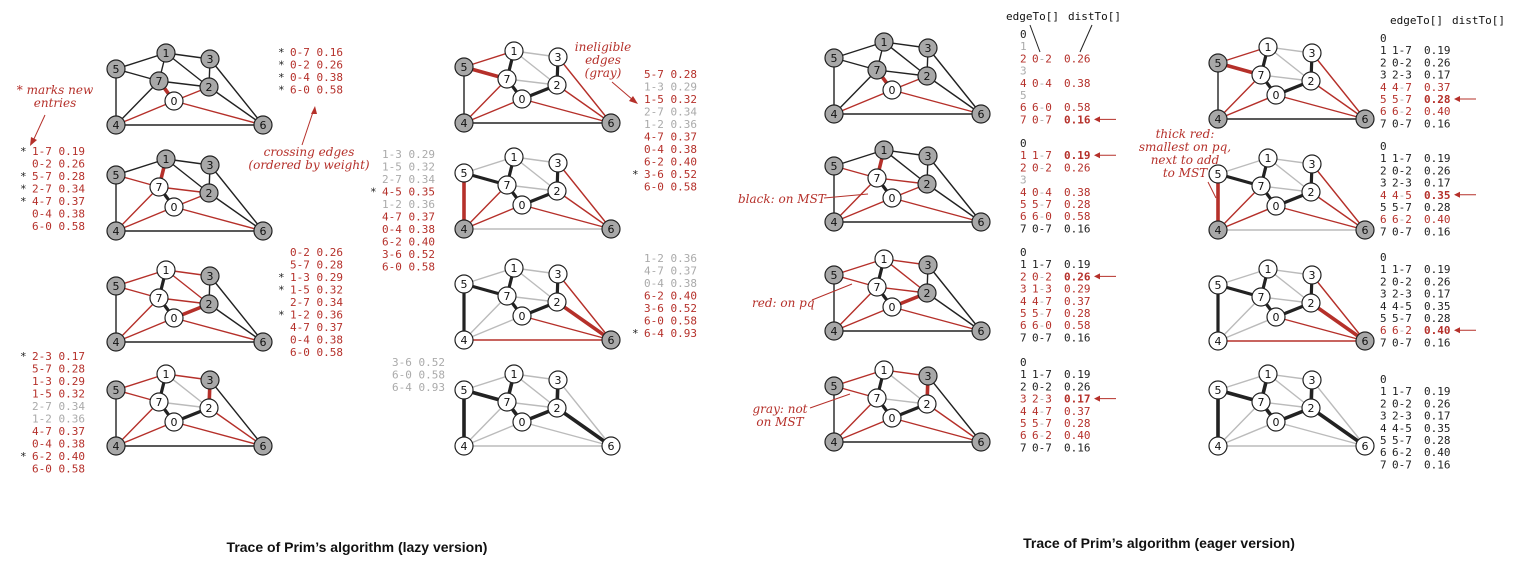 The width and height of the screenshot is (1530, 574). Describe the element at coordinates (1042, 264) in the screenshot. I see `table-edgeto: 1-7` at that location.